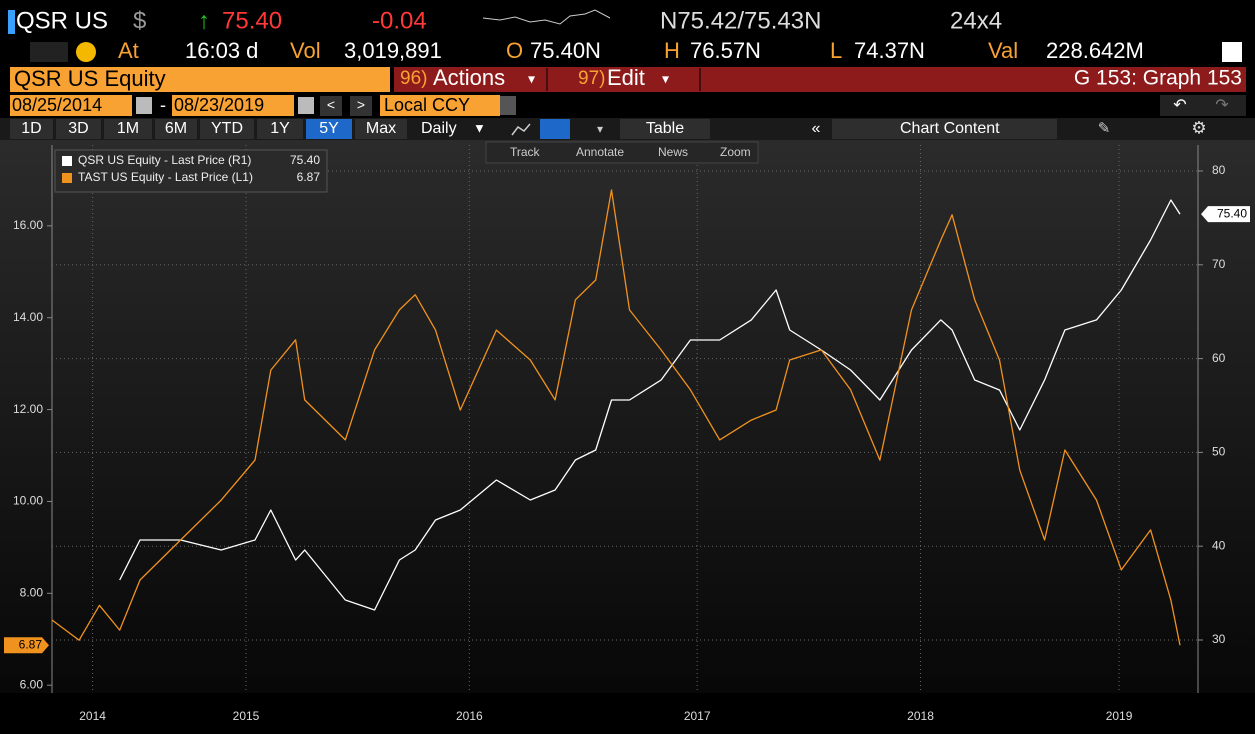  I want to click on x-tick-label: 2019, so click(1119, 716).